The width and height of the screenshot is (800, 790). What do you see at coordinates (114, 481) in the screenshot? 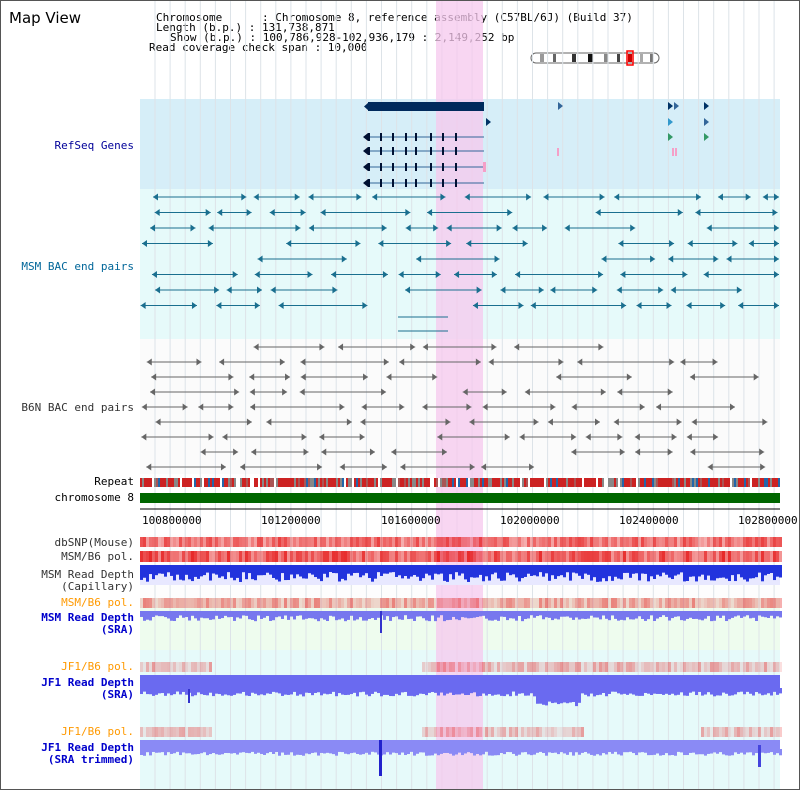
I see `repeat-track-label: Repeat` at bounding box center [114, 481].